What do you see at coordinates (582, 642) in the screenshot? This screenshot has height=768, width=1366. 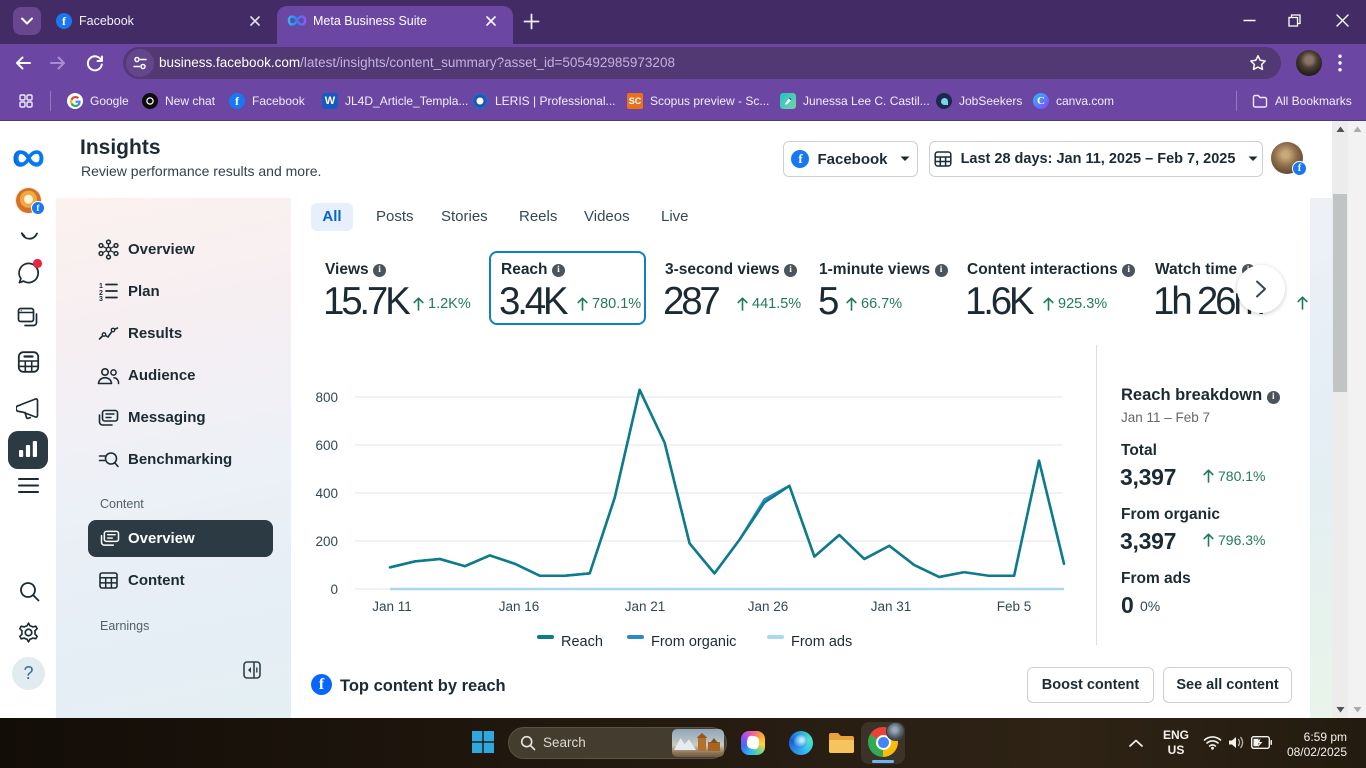 I see `svg-text: Reach` at bounding box center [582, 642].